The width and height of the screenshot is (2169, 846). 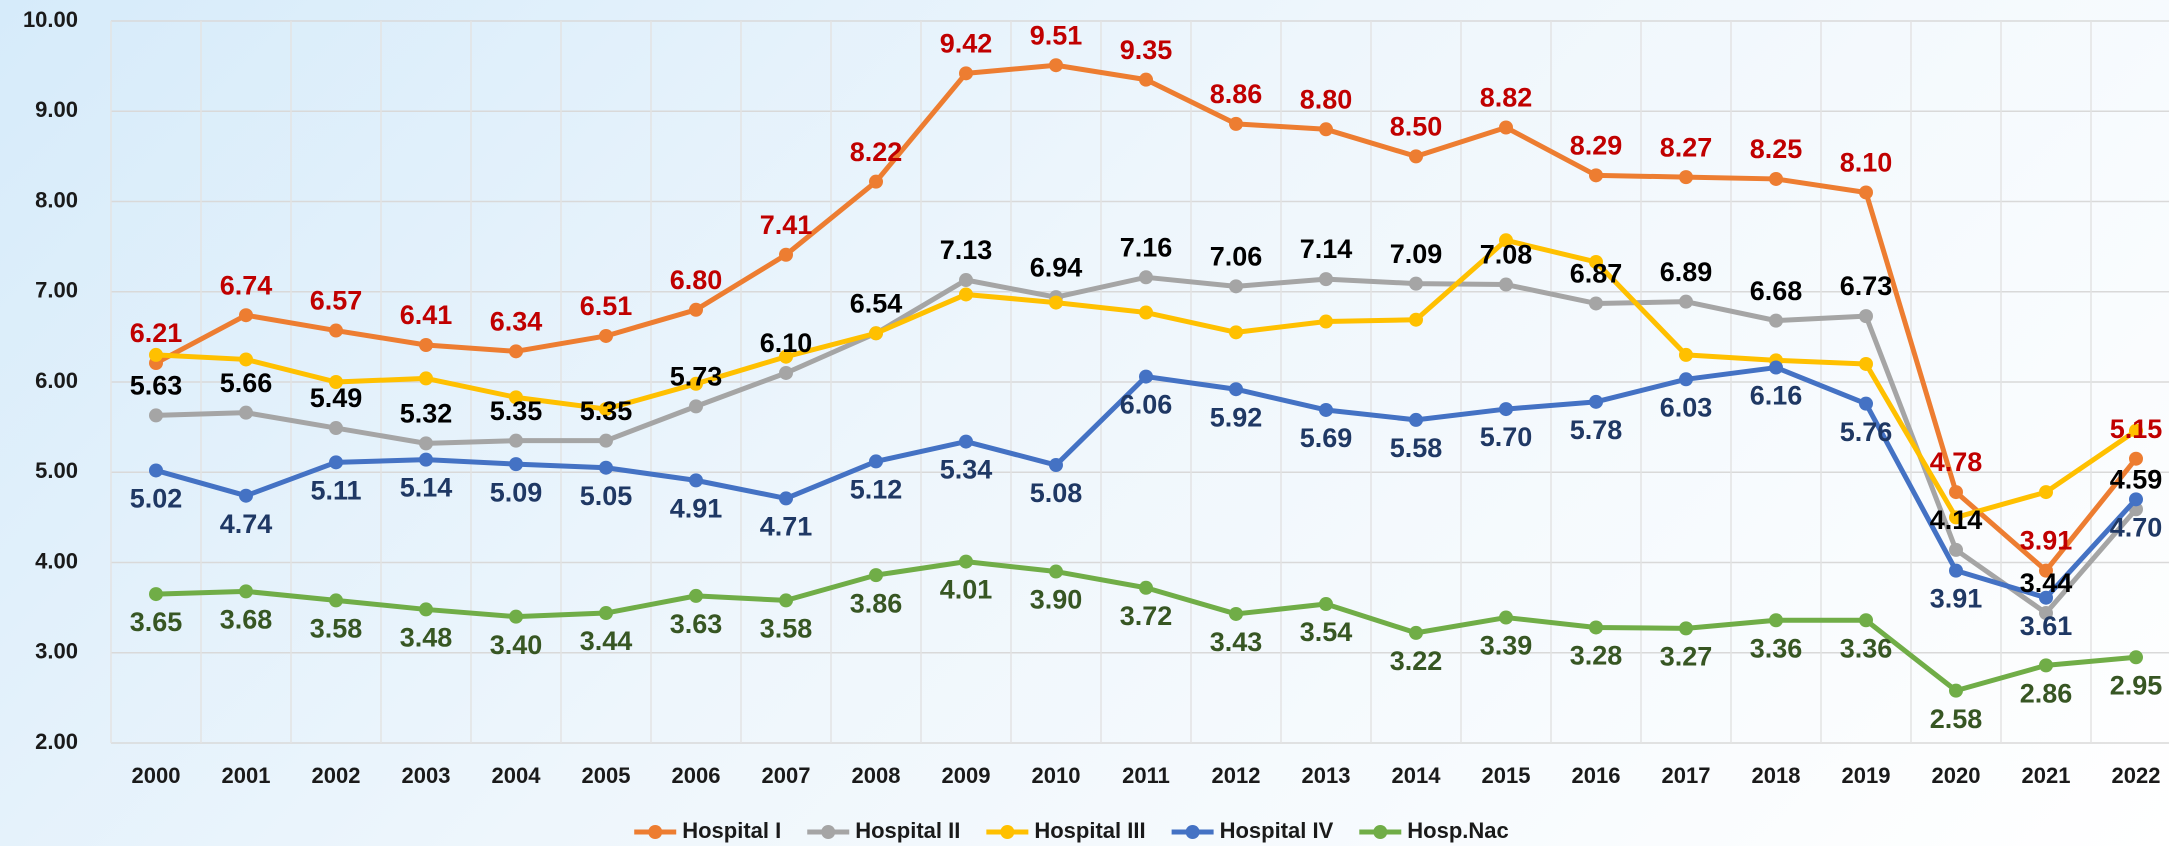 I want to click on data-label: 2.58, so click(x=1956, y=719).